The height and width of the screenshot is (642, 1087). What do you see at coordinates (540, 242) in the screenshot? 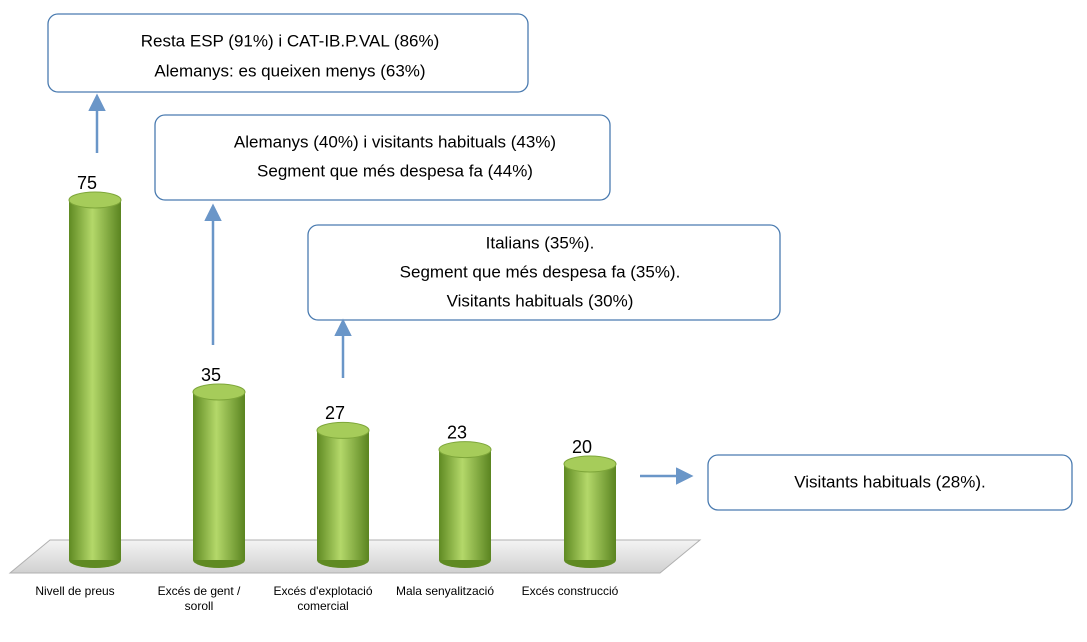
I see `annotation-text: Italians (35%).` at bounding box center [540, 242].